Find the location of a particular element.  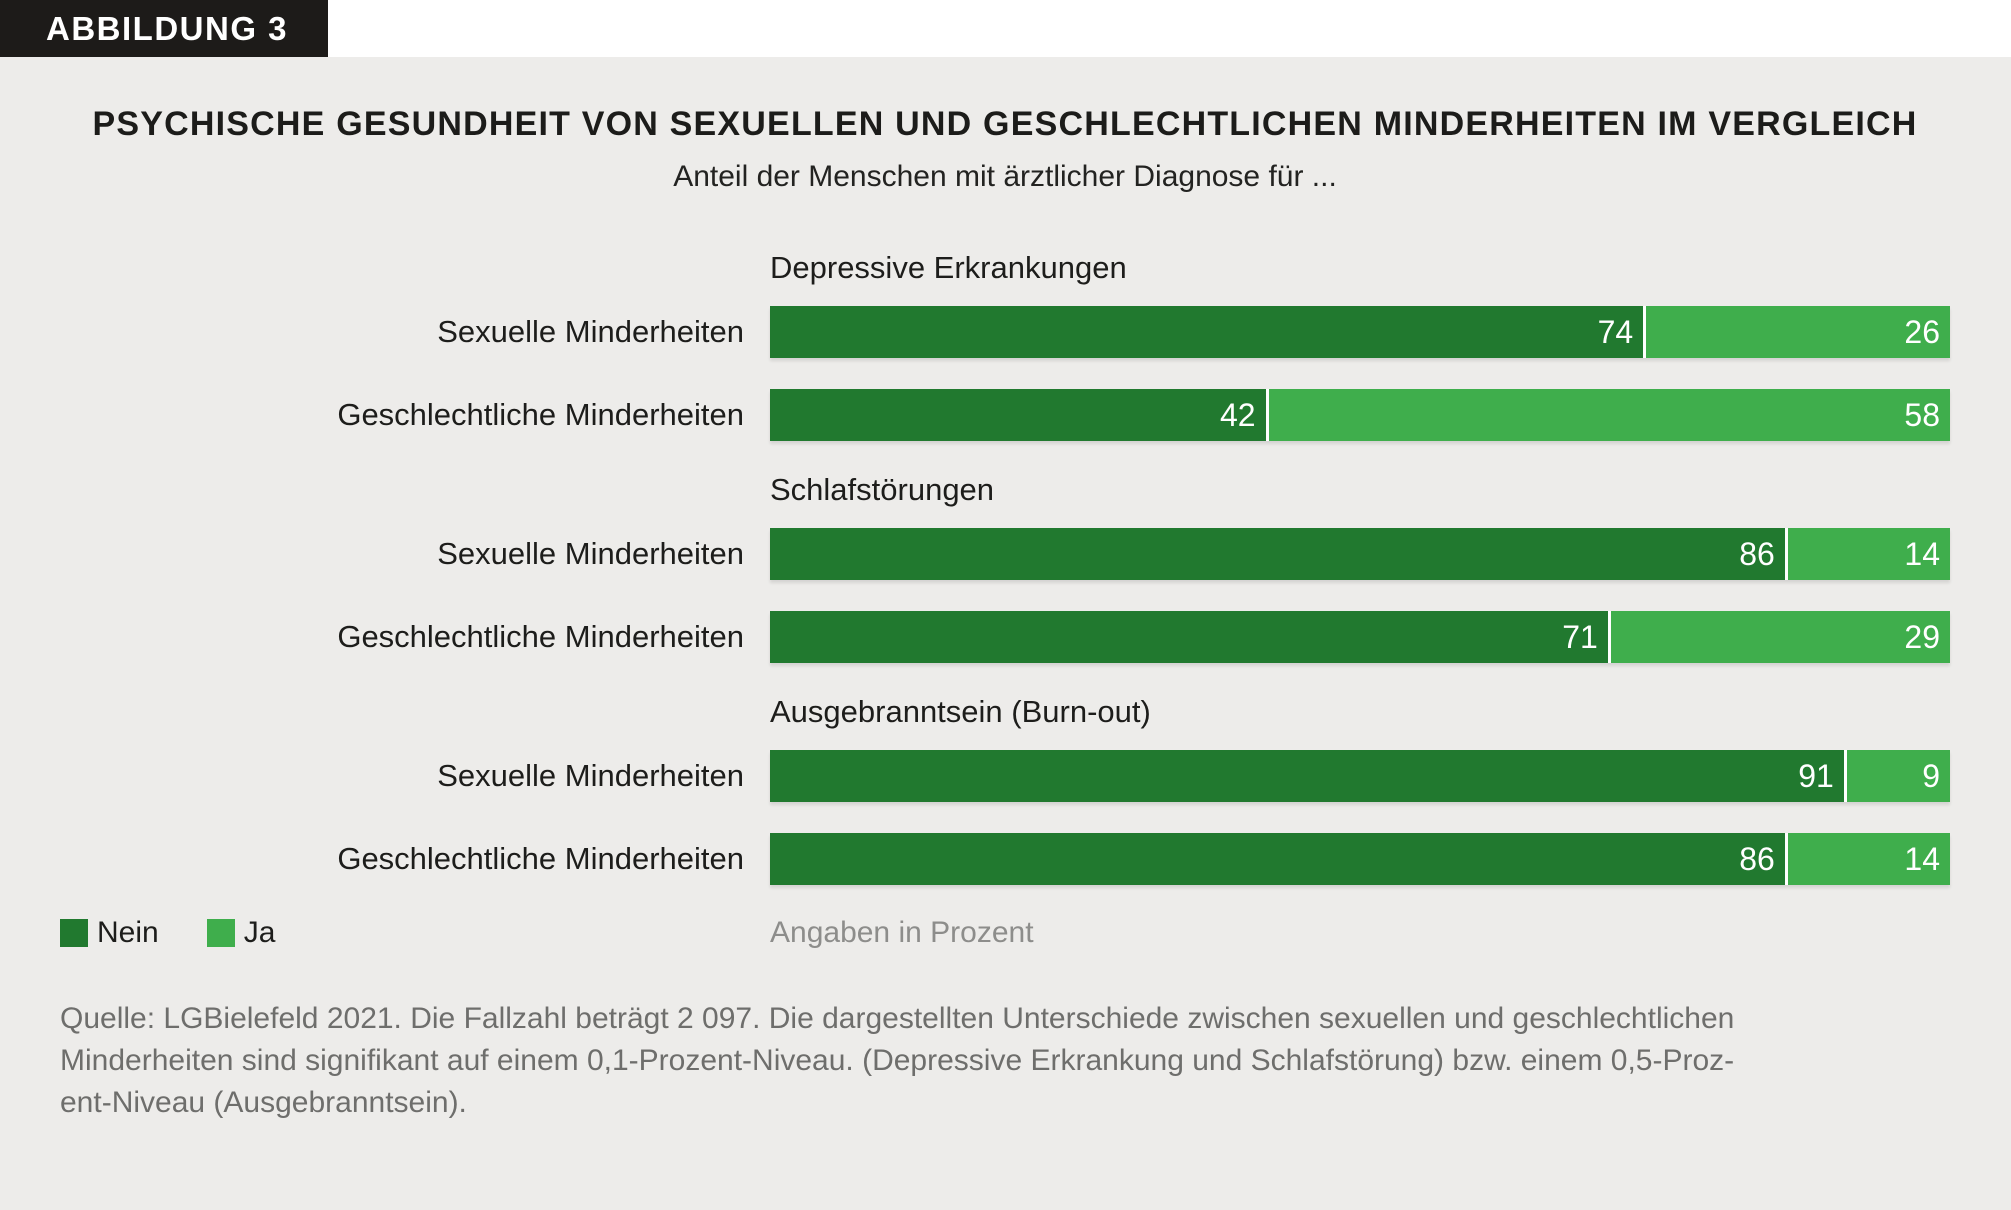

top-strip: ABBILDUNG 3 is located at coordinates (1005, 28).